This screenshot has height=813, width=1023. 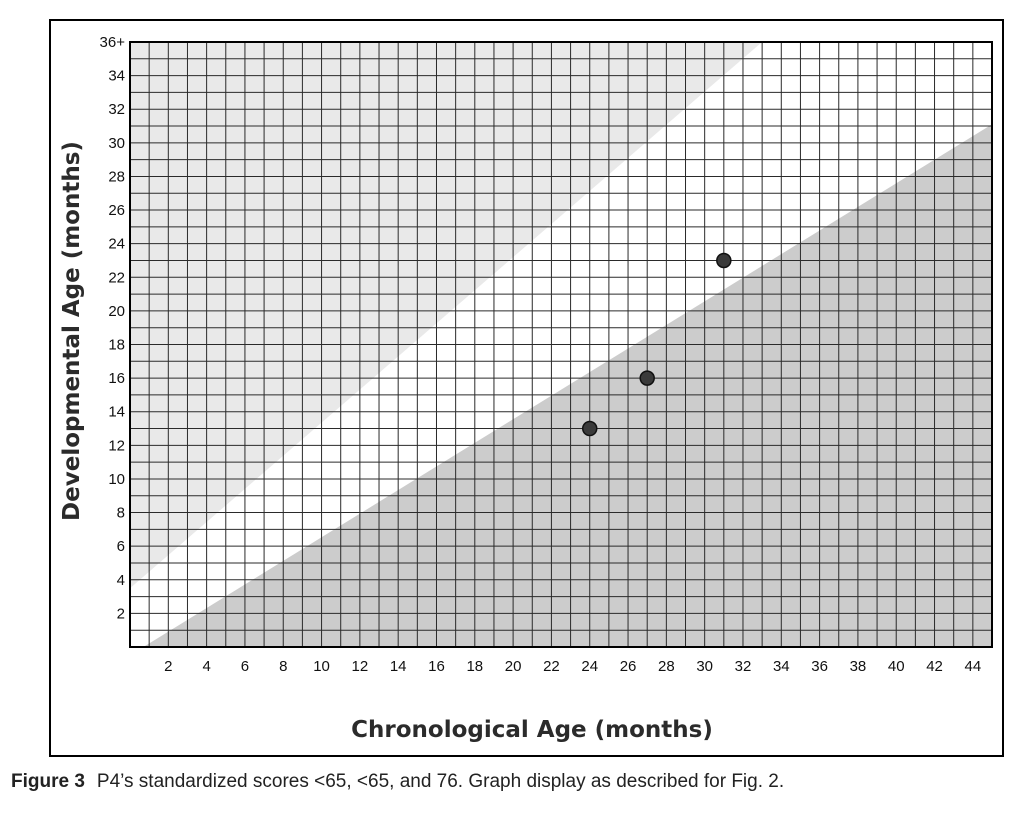 What do you see at coordinates (704, 666) in the screenshot?
I see `x-tick-label: 30` at bounding box center [704, 666].